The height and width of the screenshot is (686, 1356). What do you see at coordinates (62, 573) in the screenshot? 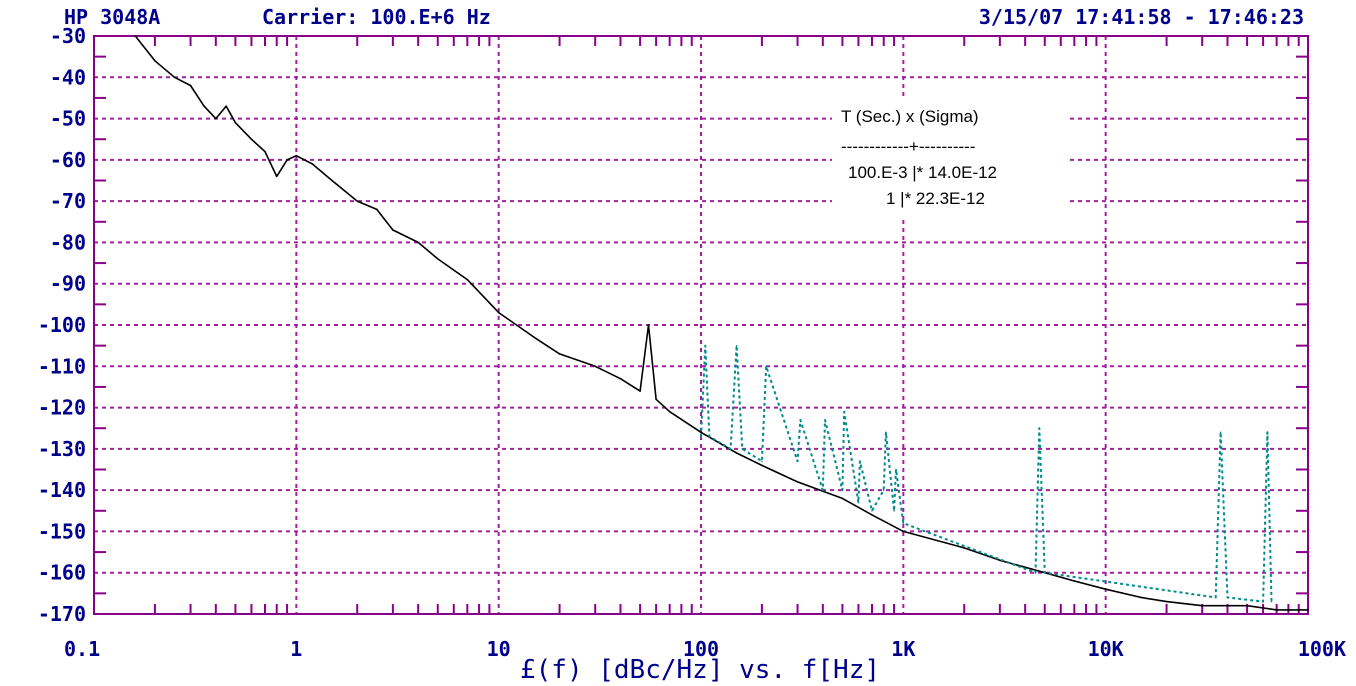
I see `y-tick-label: -160` at bounding box center [62, 573].